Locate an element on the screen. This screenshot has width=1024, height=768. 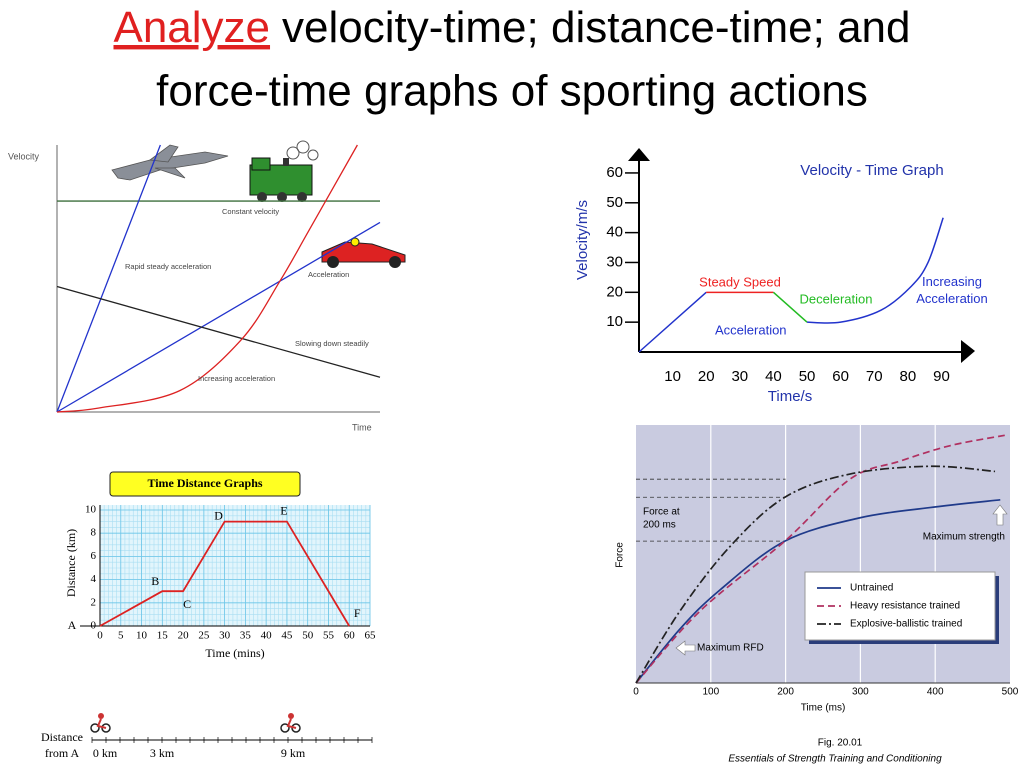
y-axis-label: Distance (km) is located at coordinates (71, 563).